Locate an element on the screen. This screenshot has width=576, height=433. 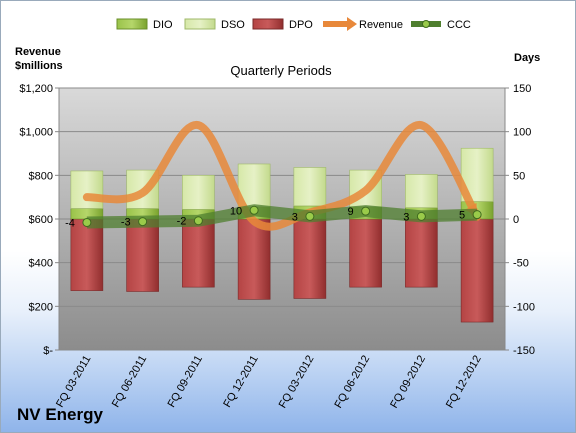
left-tick-label: $800 is located at coordinates (41, 176).